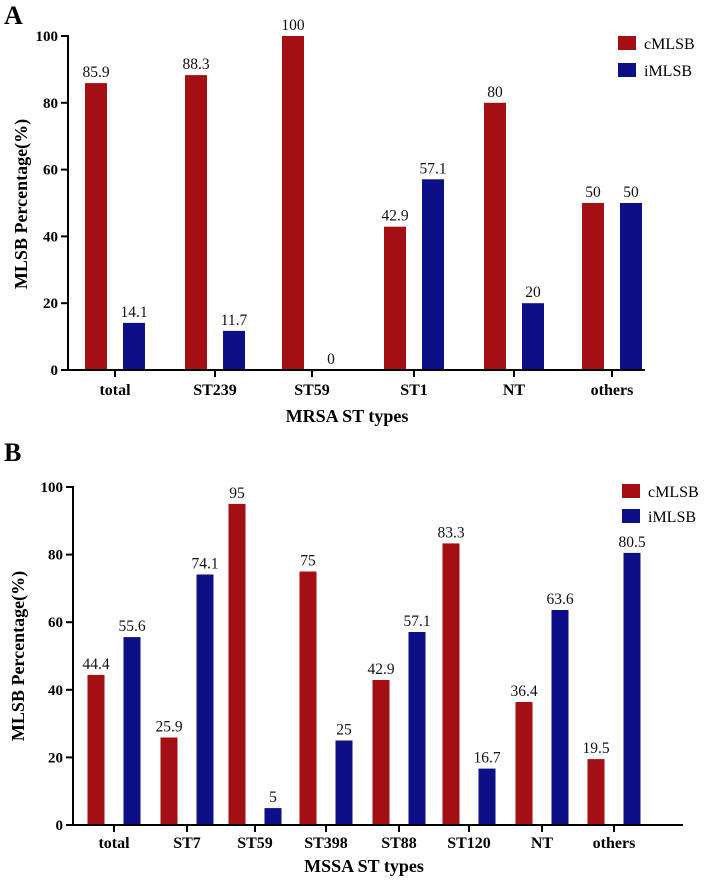 The height and width of the screenshot is (882, 708). I want to click on panel-a-bar-cmlsb-others, so click(593, 286).